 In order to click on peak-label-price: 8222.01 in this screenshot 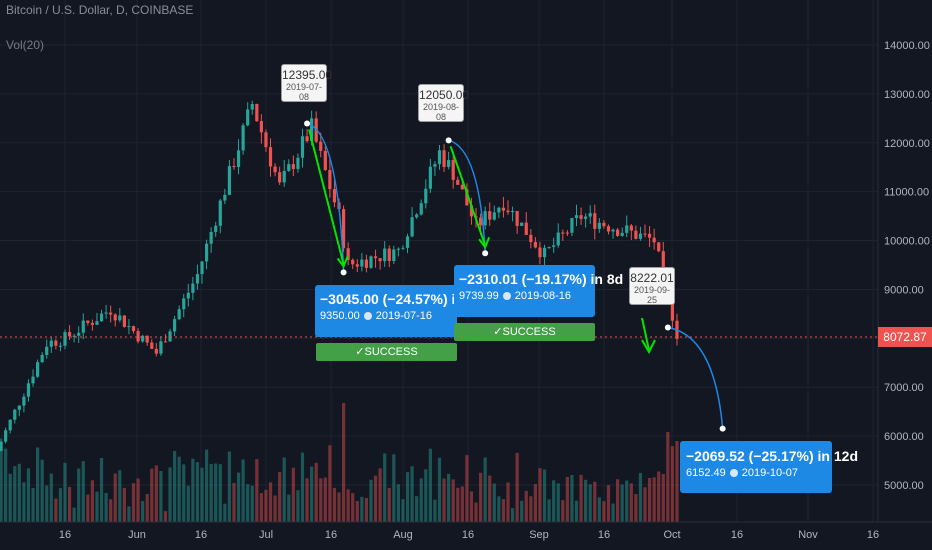, I will do `click(652, 278)`.